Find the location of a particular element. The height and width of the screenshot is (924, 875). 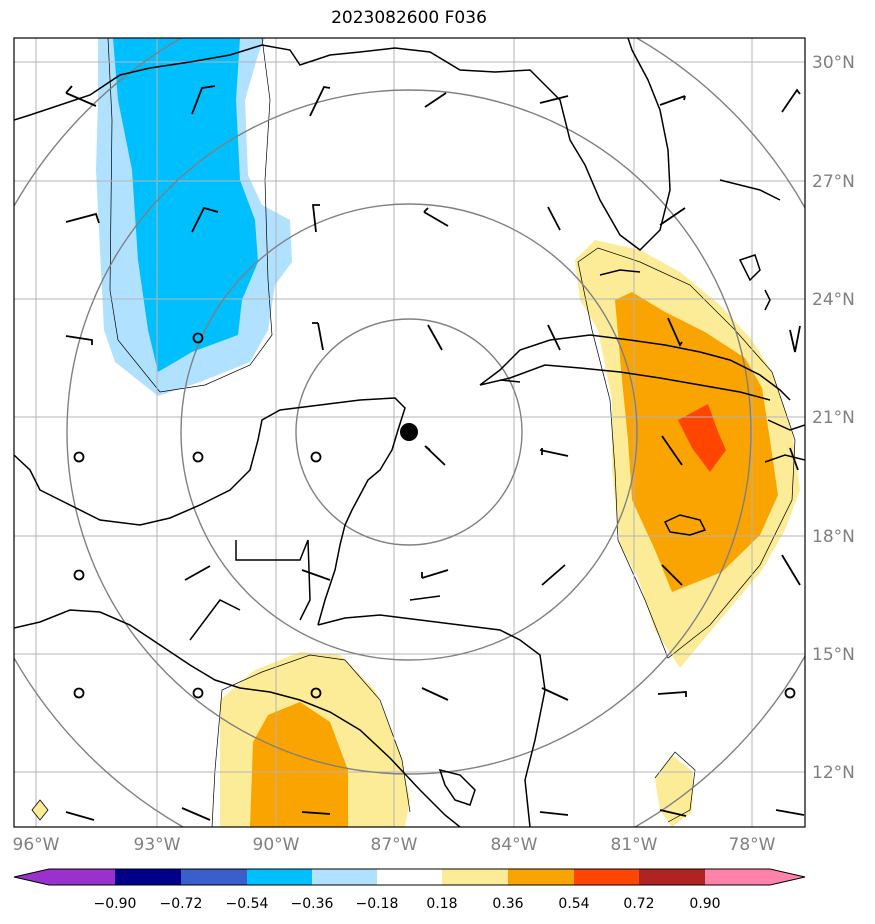

lon-label: 90°W is located at coordinates (276, 845).